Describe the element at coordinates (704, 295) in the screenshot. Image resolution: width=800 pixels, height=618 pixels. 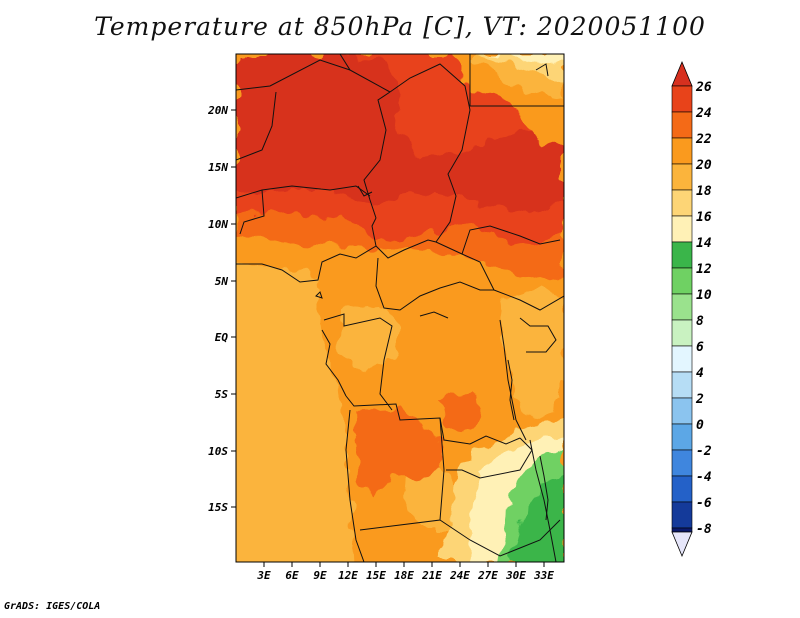
I see `legend-label: 10` at that location.